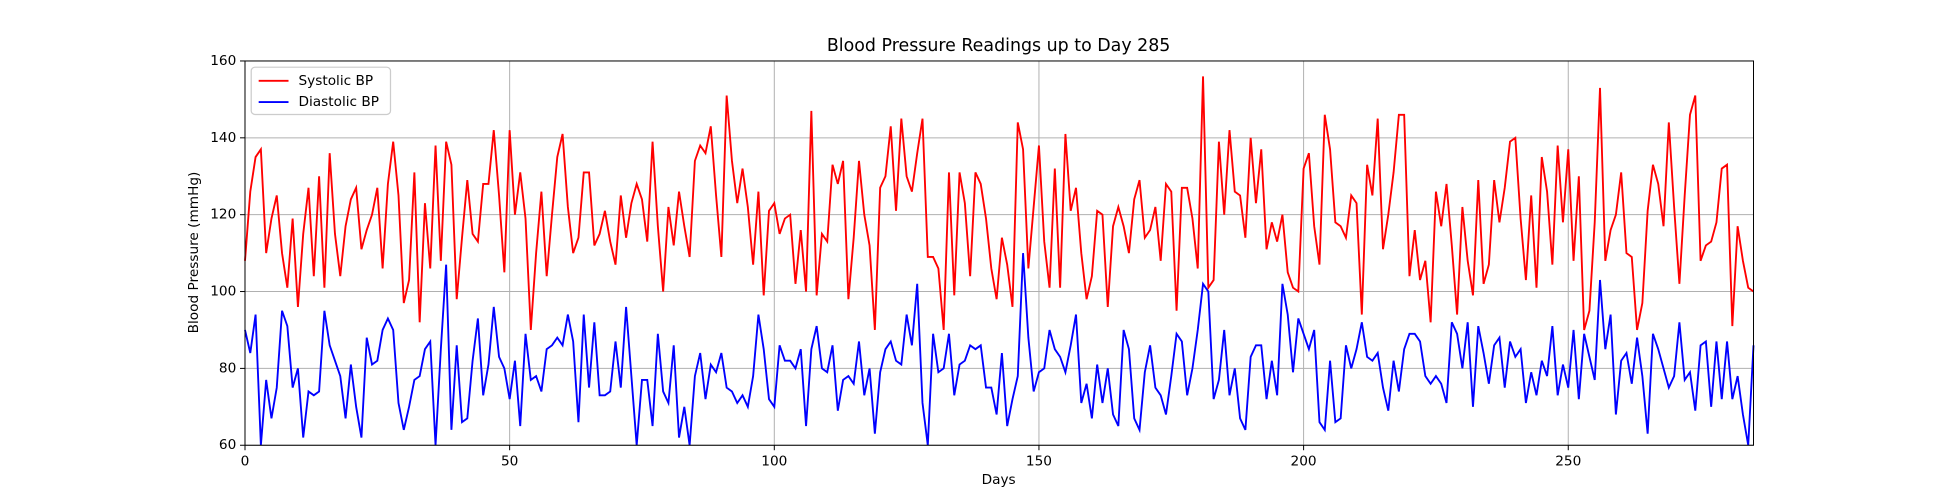  I want to click on y-tick-label: 80, so click(227, 368).